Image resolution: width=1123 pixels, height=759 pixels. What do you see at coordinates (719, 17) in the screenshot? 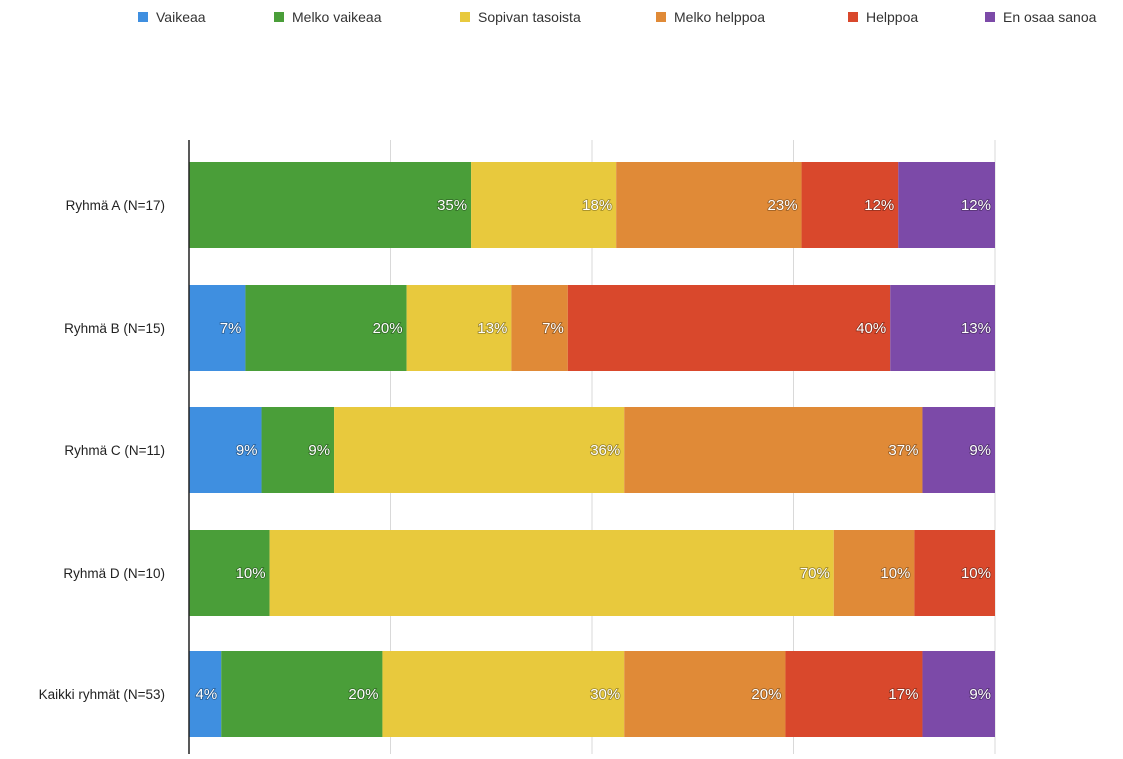
I see `legend-label-4: Melko helppoa` at bounding box center [719, 17].